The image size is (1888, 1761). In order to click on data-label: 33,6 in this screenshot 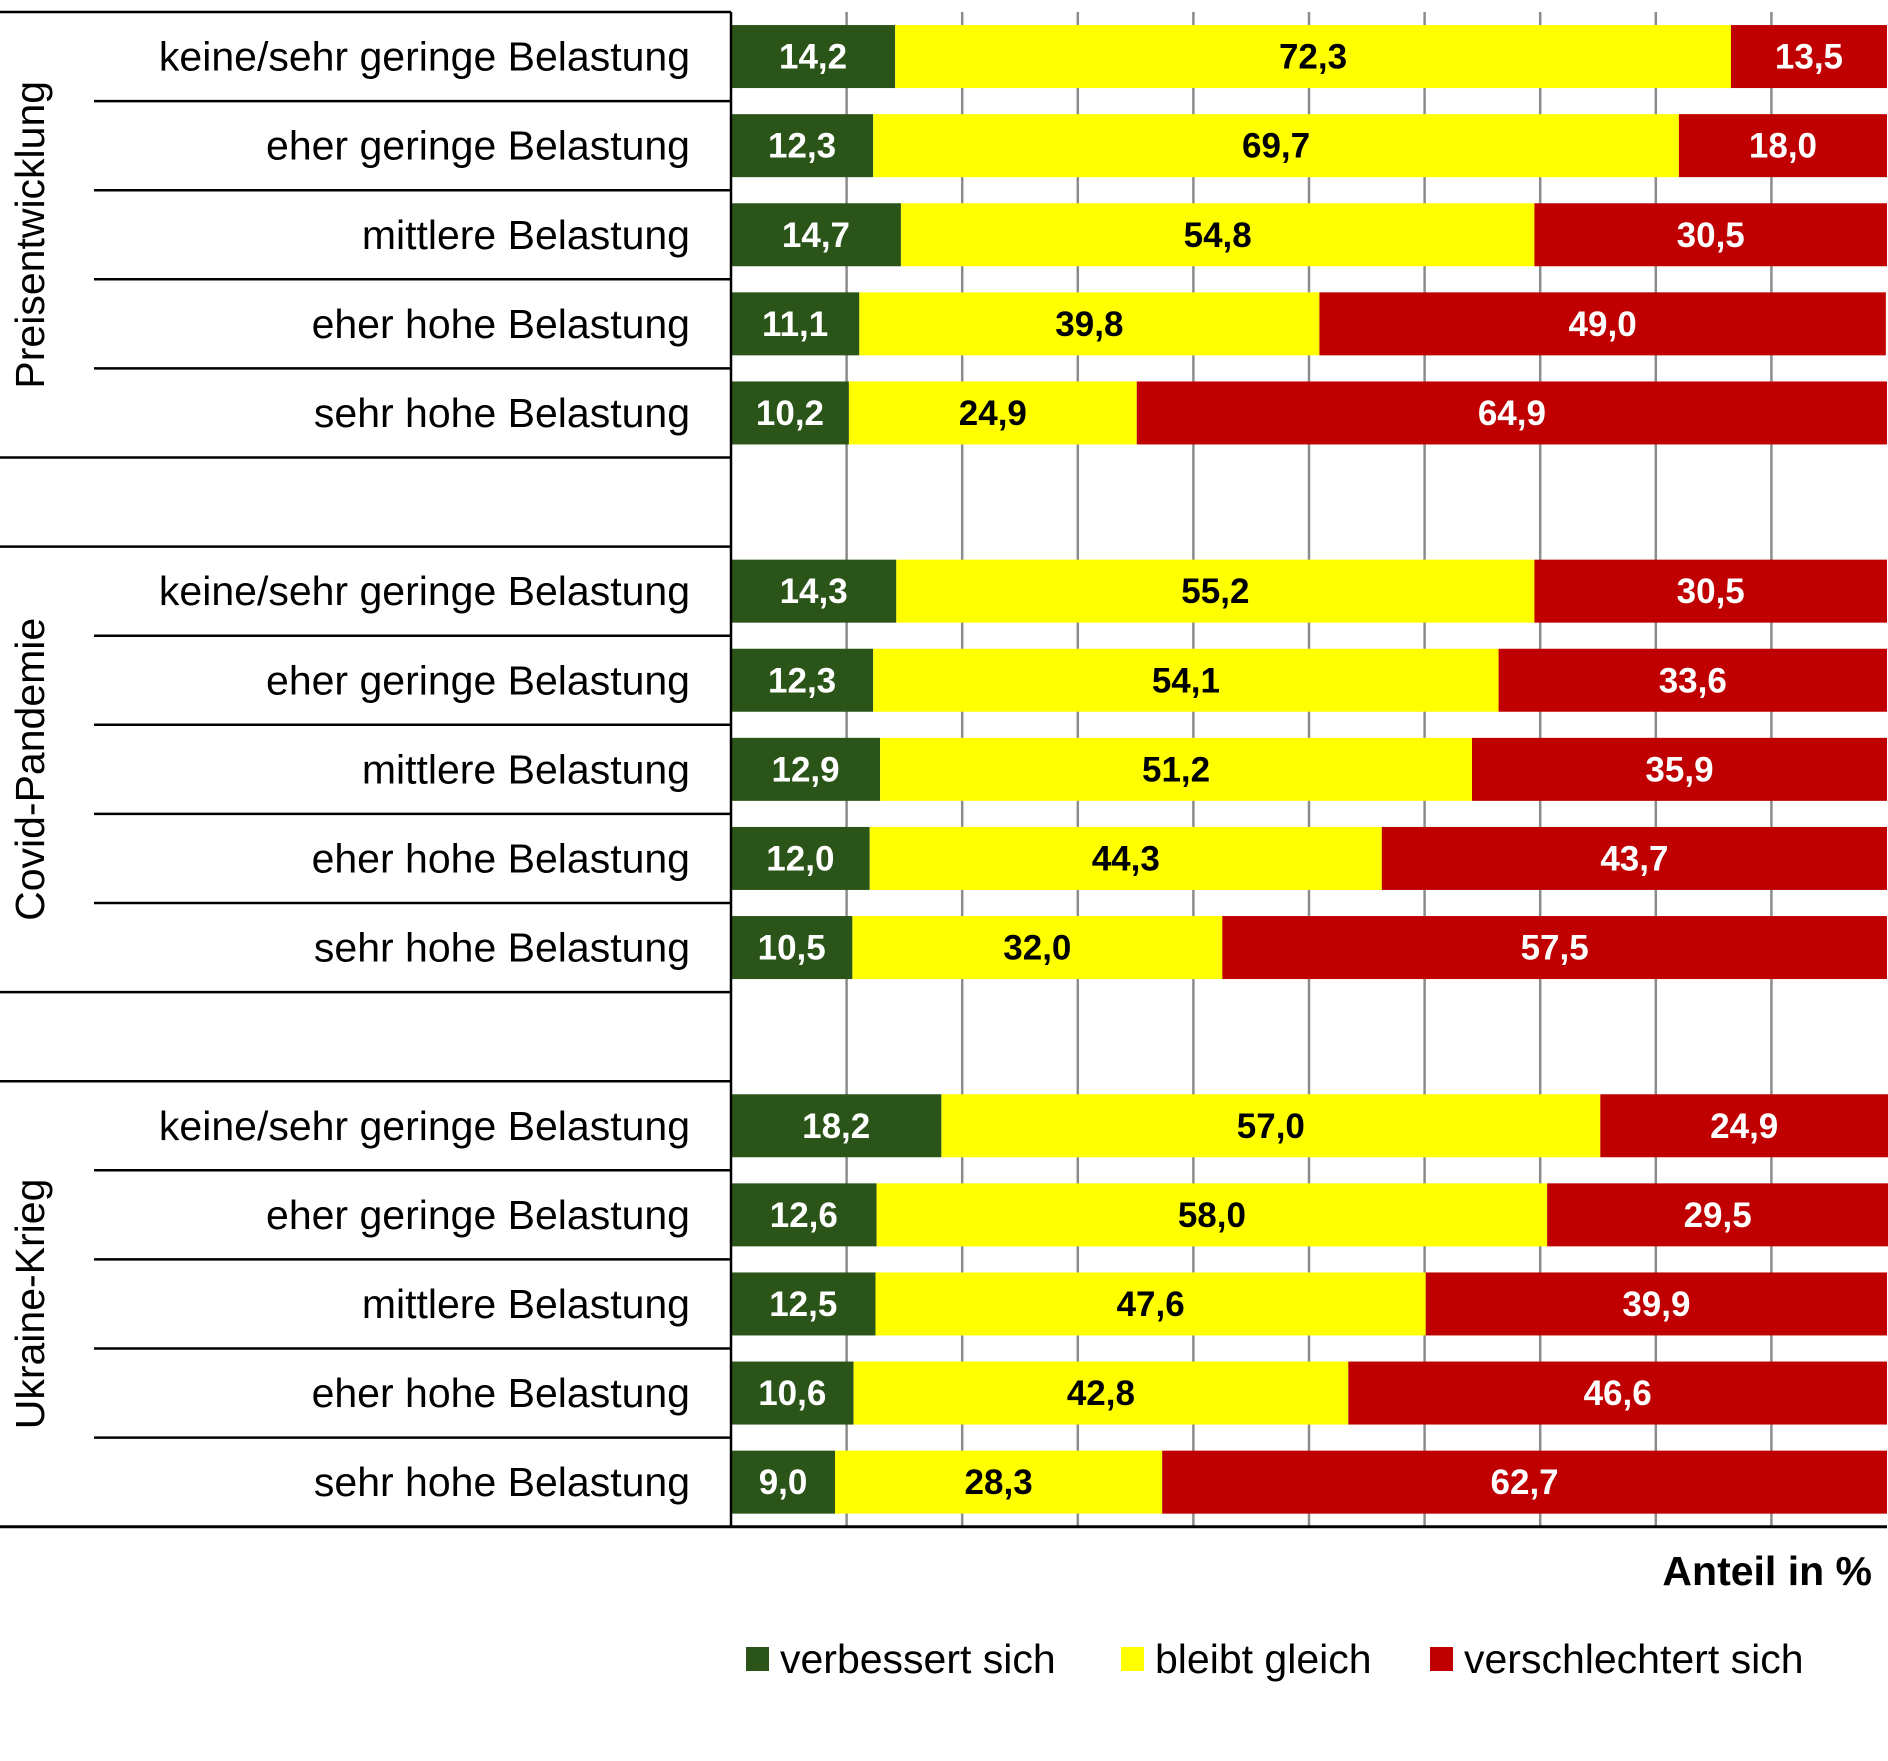, I will do `click(1693, 680)`.